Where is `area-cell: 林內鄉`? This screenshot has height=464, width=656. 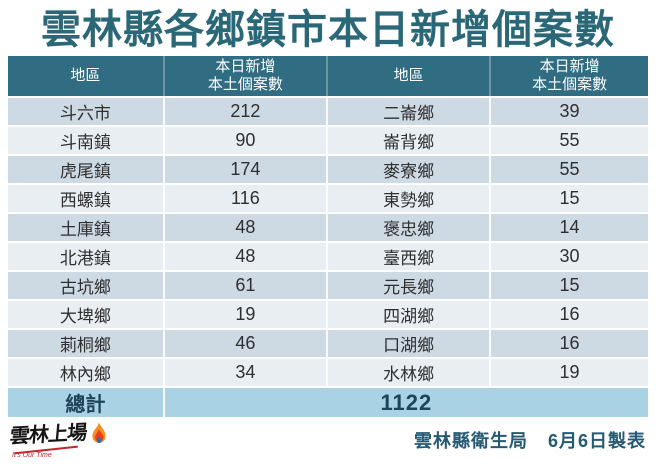 area-cell: 林內鄉 is located at coordinates (86, 372).